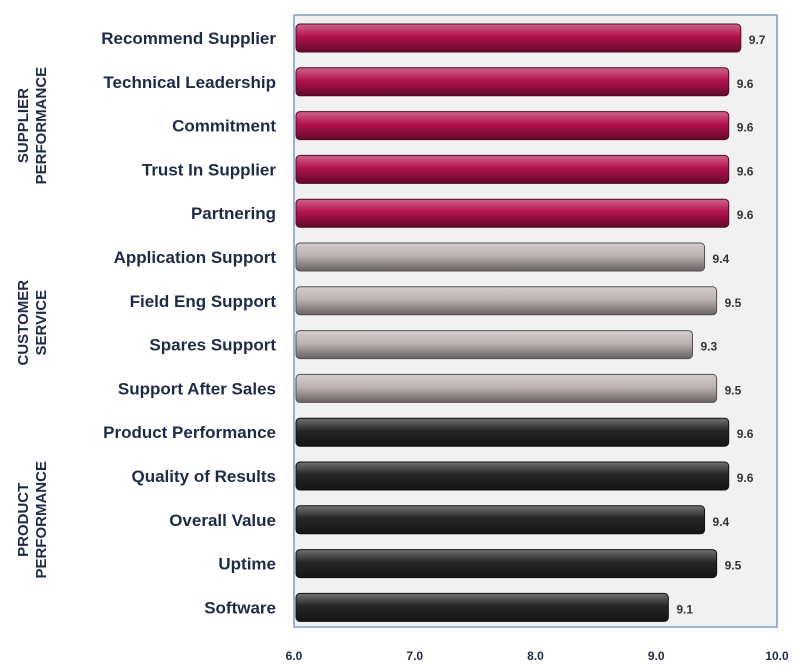 This screenshot has height=667, width=800. What do you see at coordinates (757, 40) in the screenshot?
I see `data-label: 9.7` at bounding box center [757, 40].